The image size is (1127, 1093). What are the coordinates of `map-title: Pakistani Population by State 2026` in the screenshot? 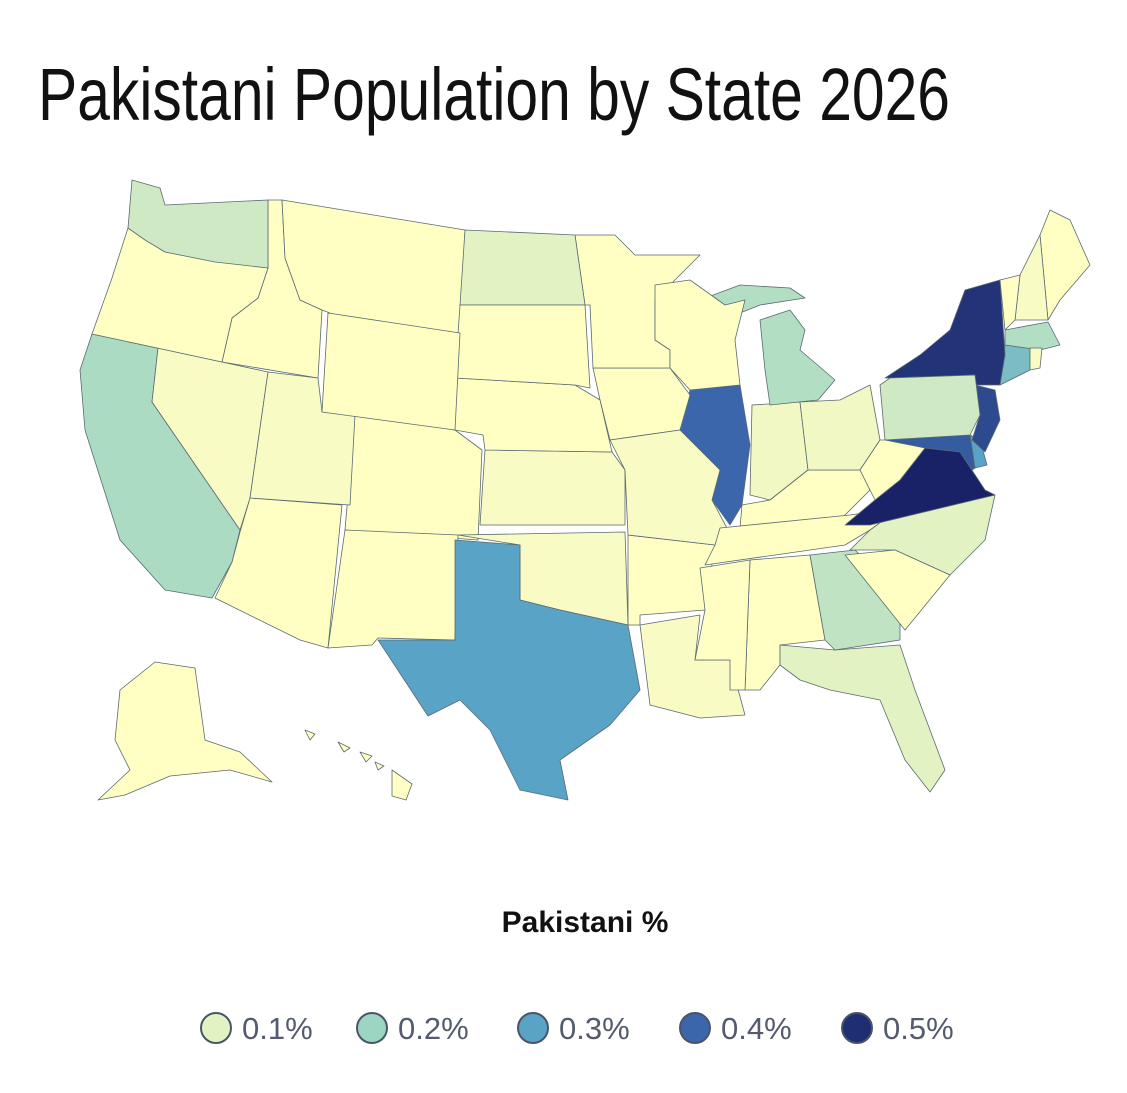 It's located at (494, 94).